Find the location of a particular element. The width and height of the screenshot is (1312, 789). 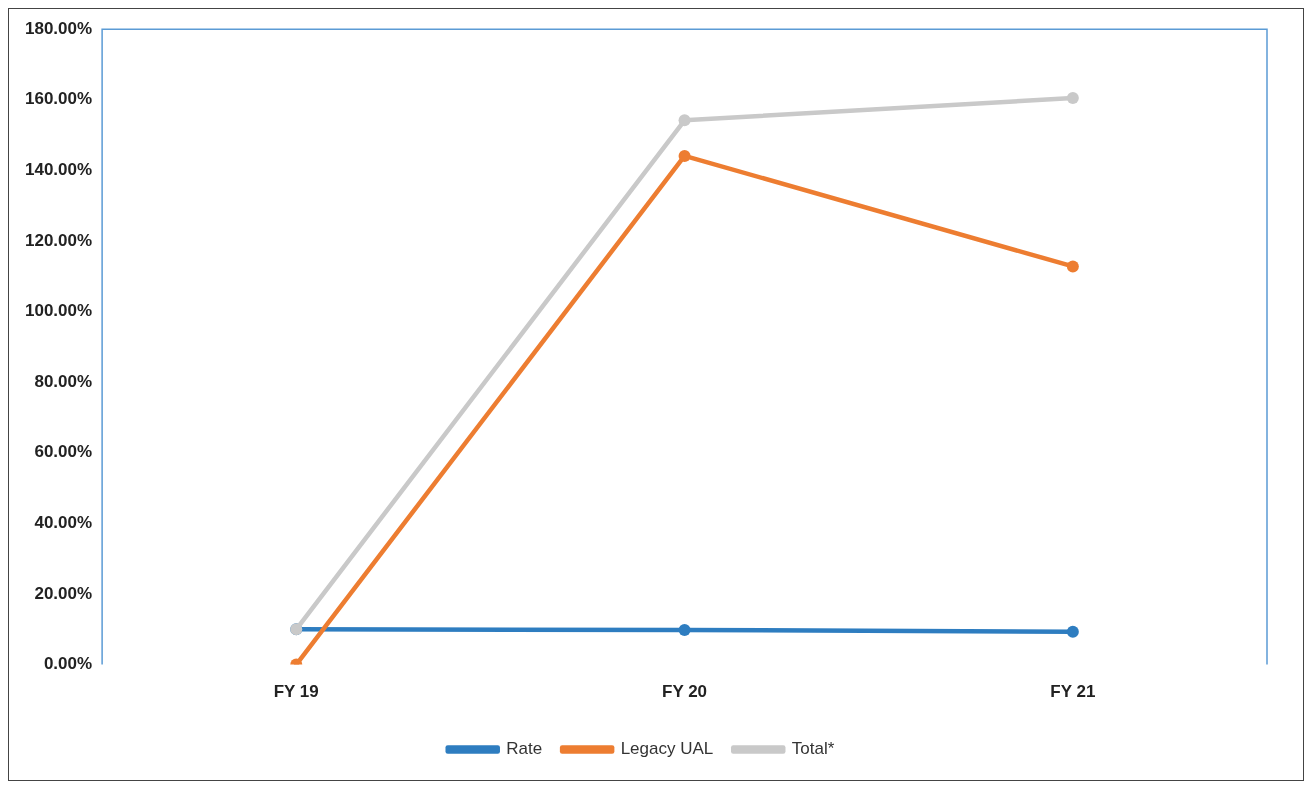

y-tick-label: 40.00% is located at coordinates (63, 523).